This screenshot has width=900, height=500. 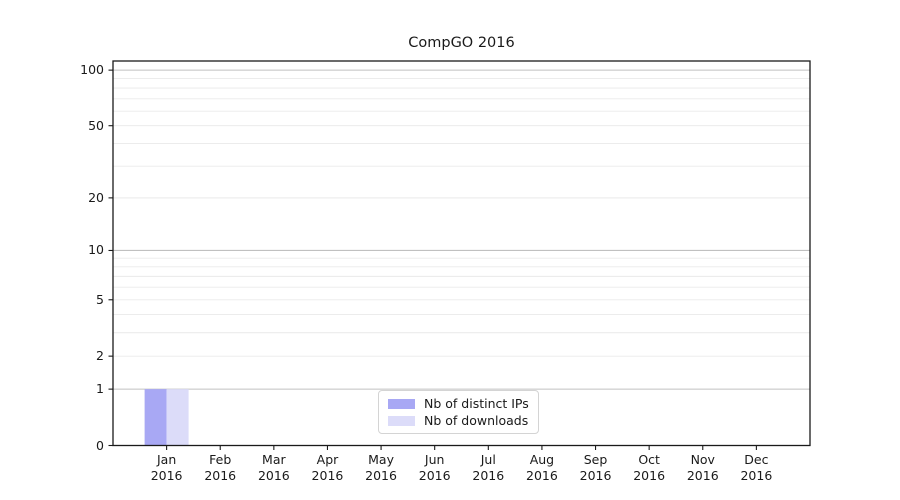 What do you see at coordinates (100, 356) in the screenshot?
I see `y-tick-label: 2` at bounding box center [100, 356].